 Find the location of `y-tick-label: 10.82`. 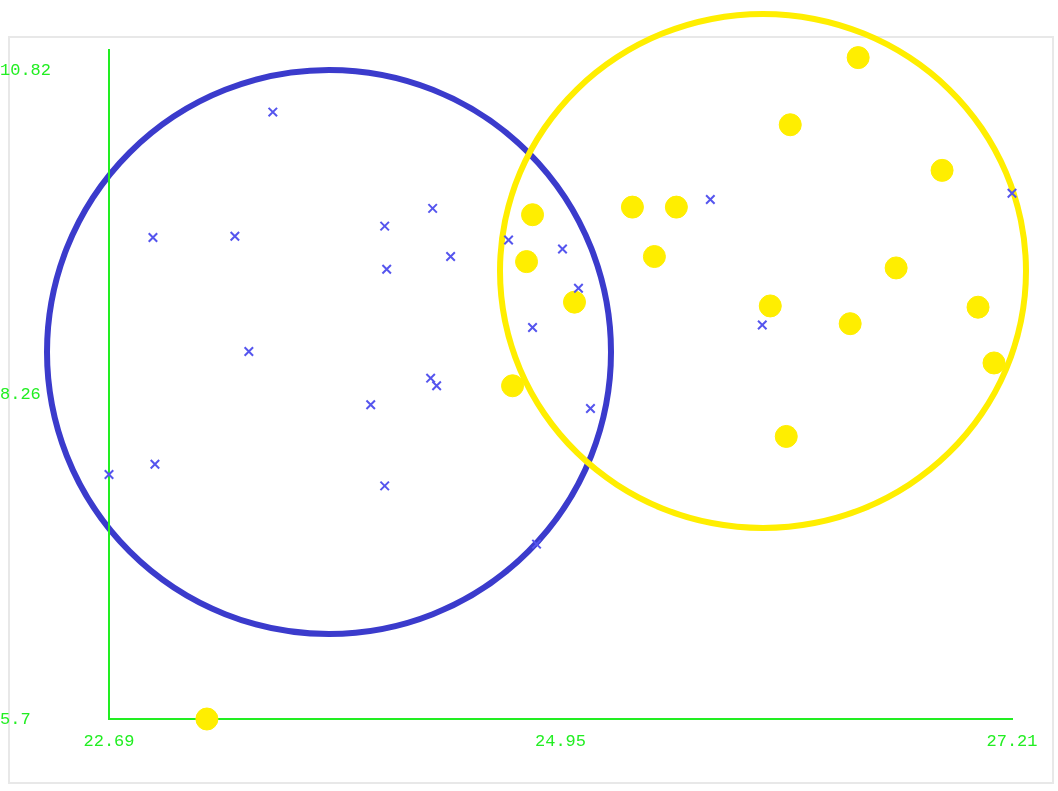

y-tick-label: 10.82 is located at coordinates (26, 70).